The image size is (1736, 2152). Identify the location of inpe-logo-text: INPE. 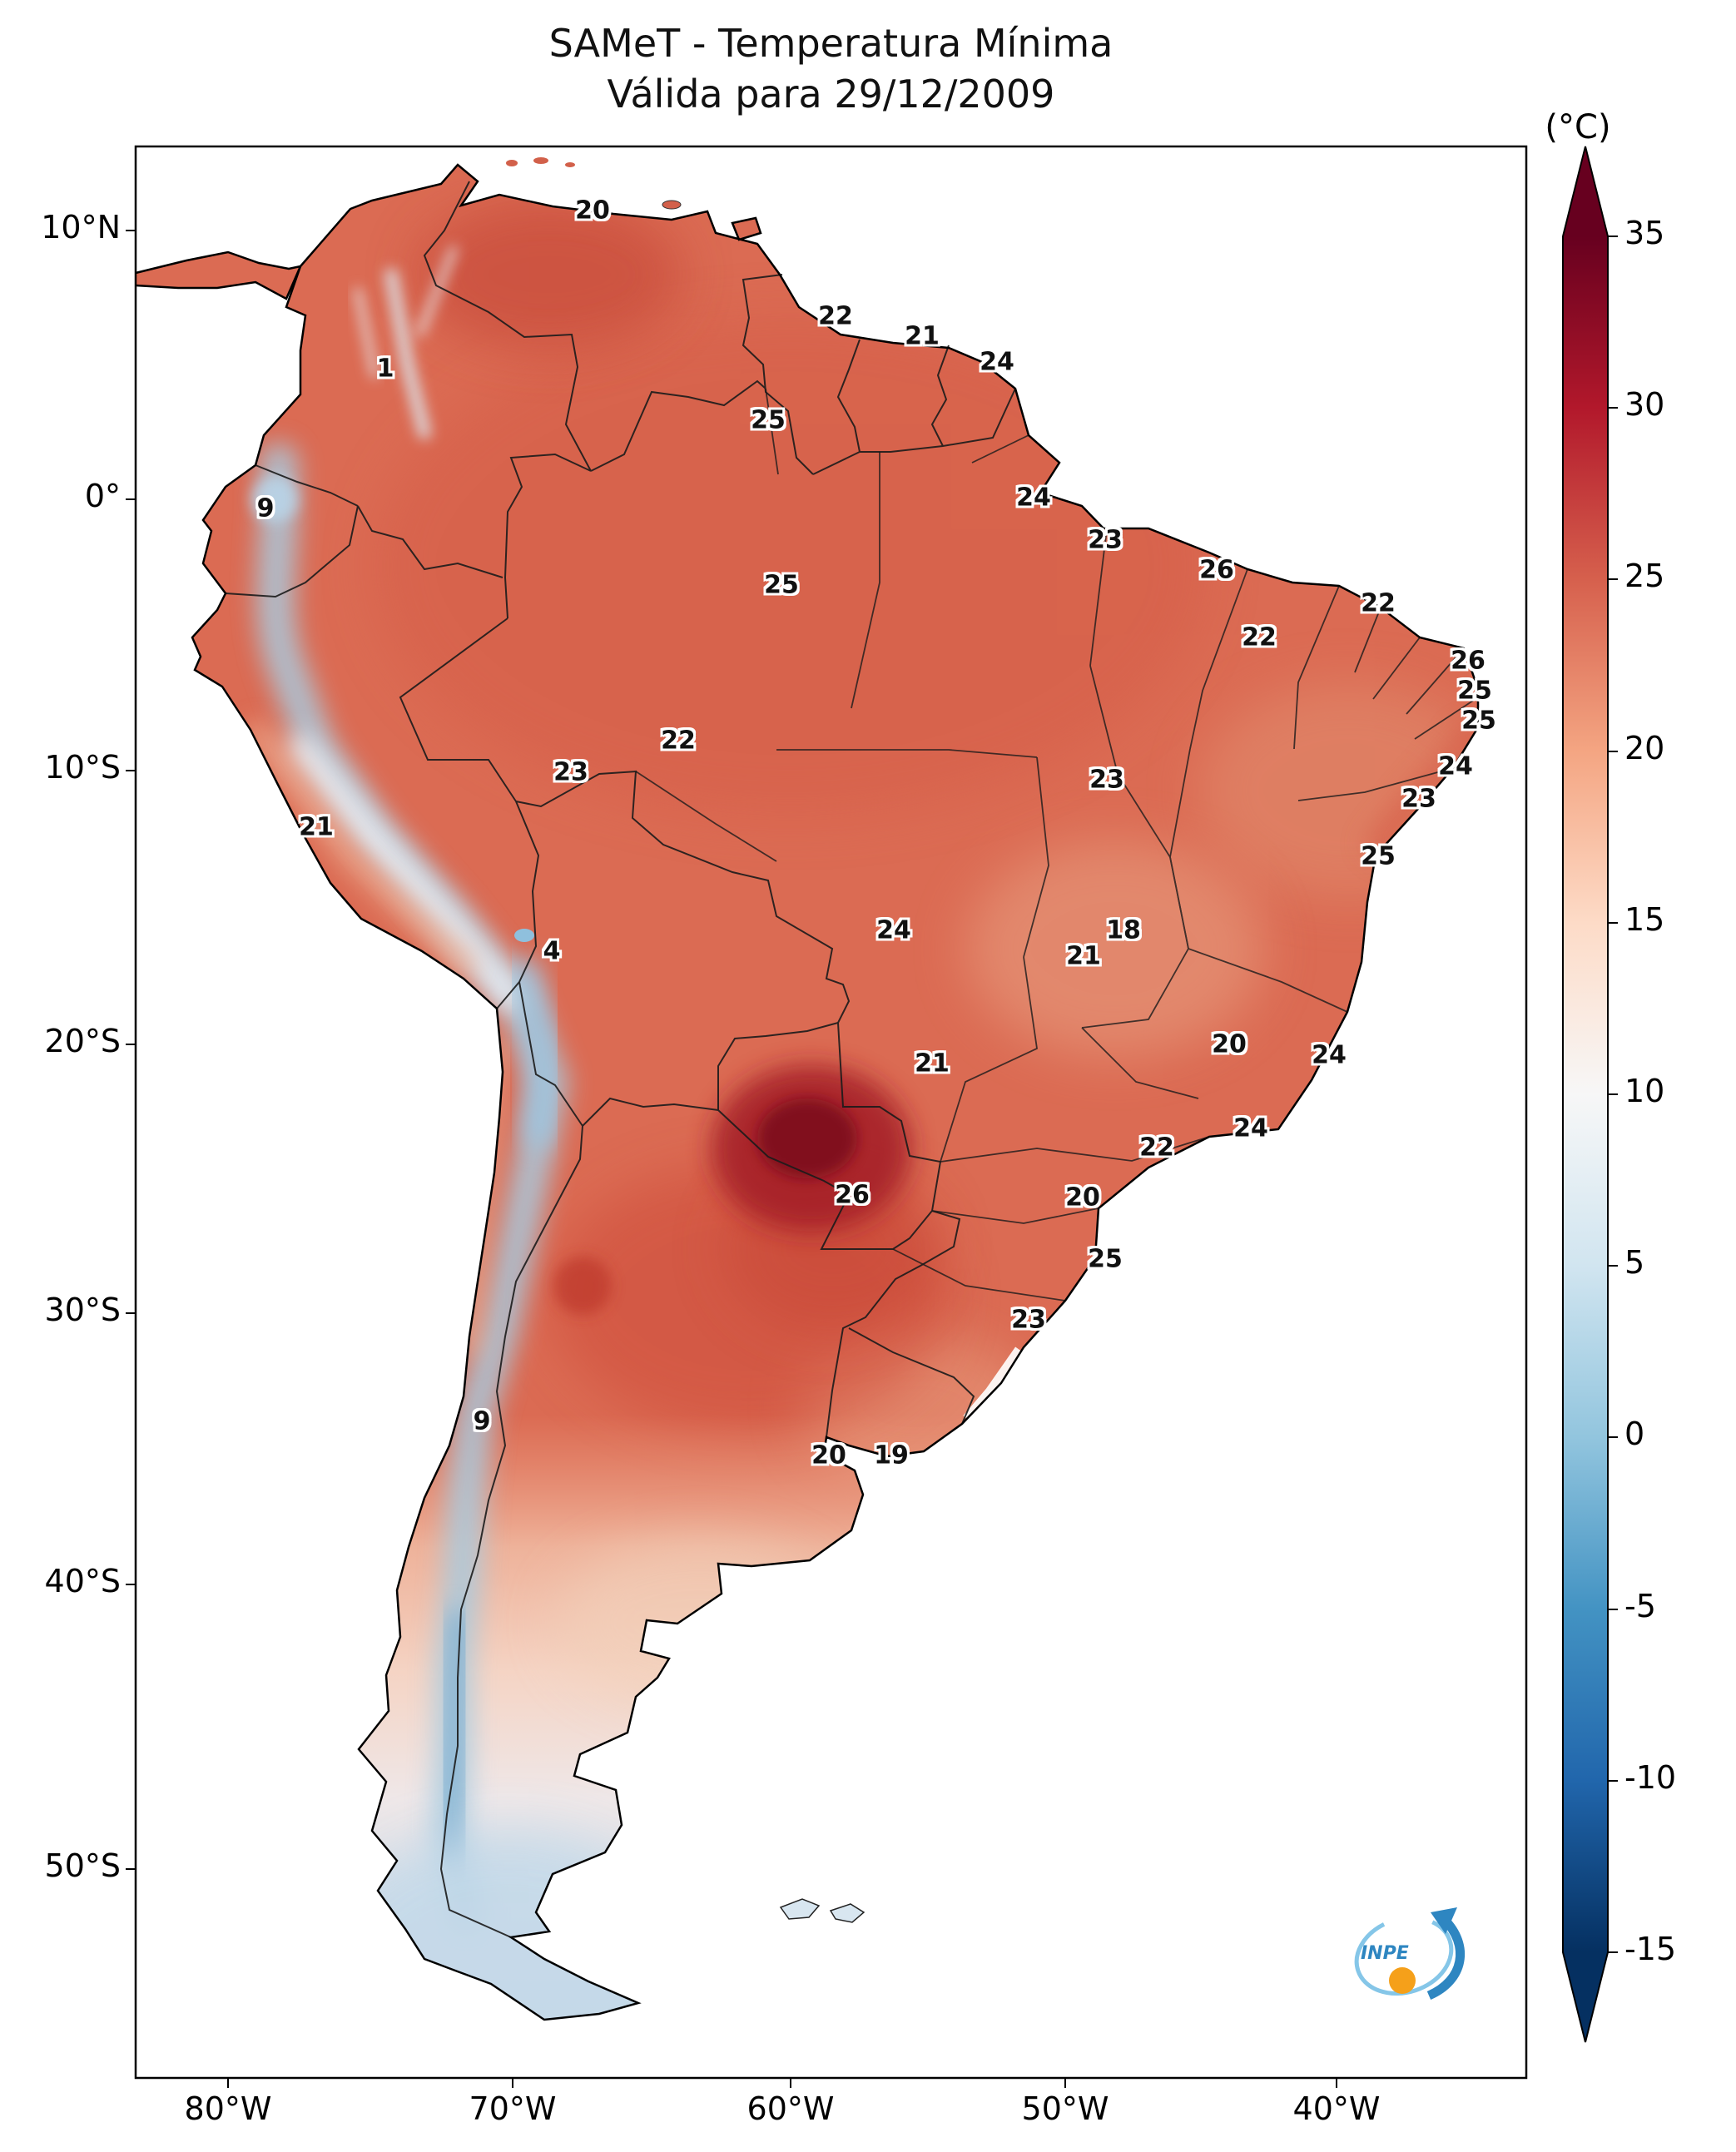
(1385, 1953).